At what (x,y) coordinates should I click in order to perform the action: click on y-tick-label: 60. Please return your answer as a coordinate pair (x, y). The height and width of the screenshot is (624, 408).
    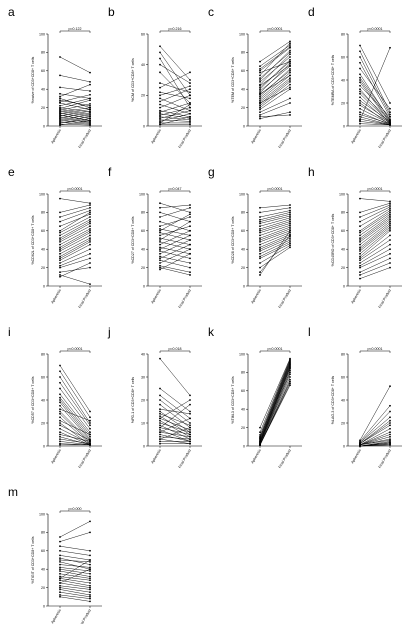
    Looking at the image, I should click on (243, 71).